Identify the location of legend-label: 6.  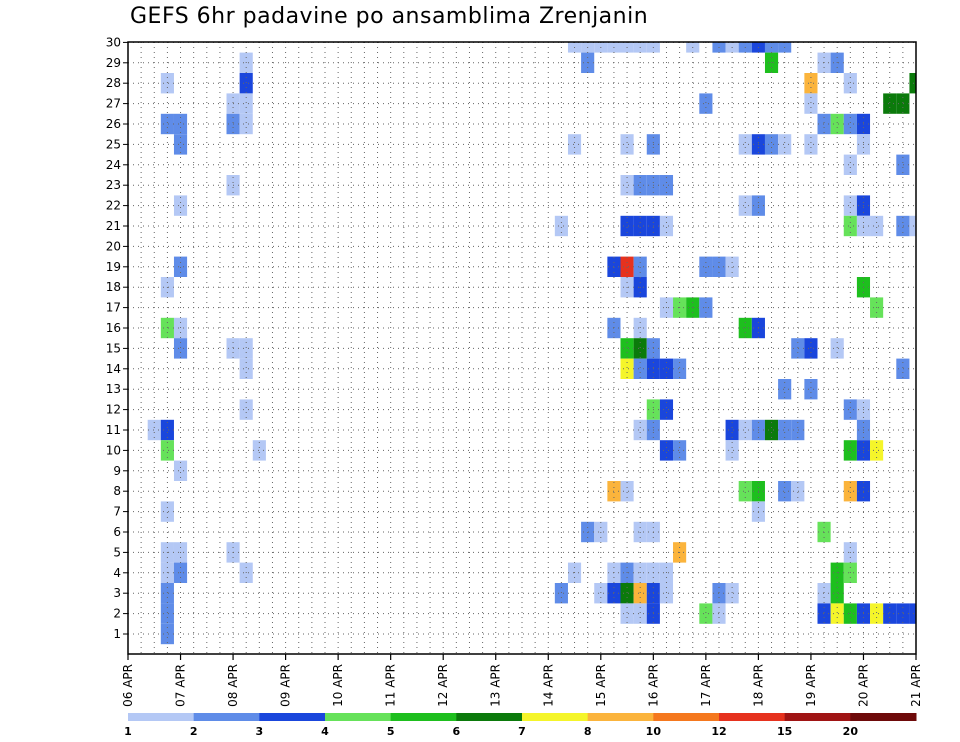
(457, 731).